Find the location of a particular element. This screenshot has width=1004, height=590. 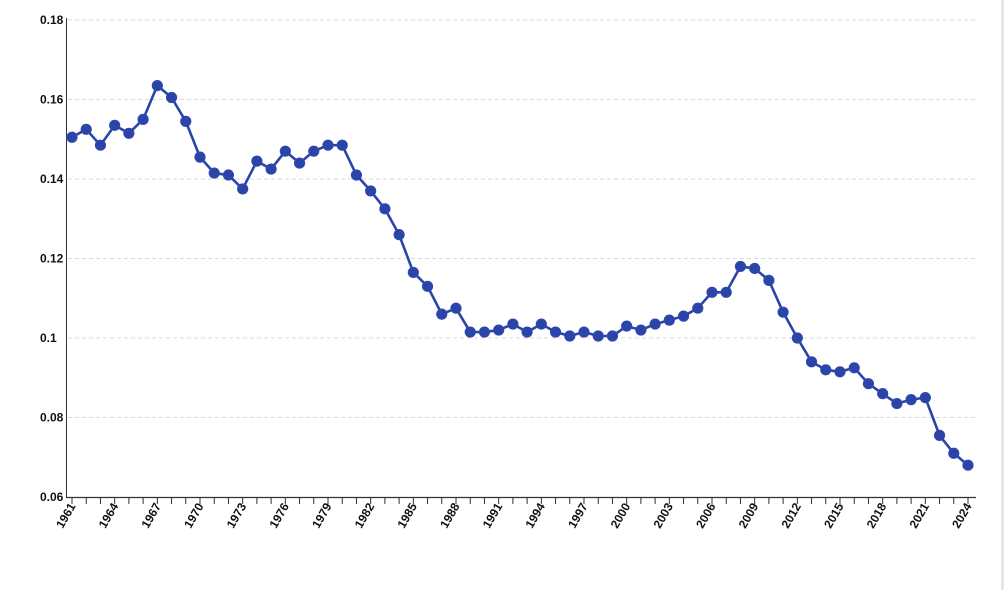

x-tick-label: 1961 is located at coordinates (66, 515).